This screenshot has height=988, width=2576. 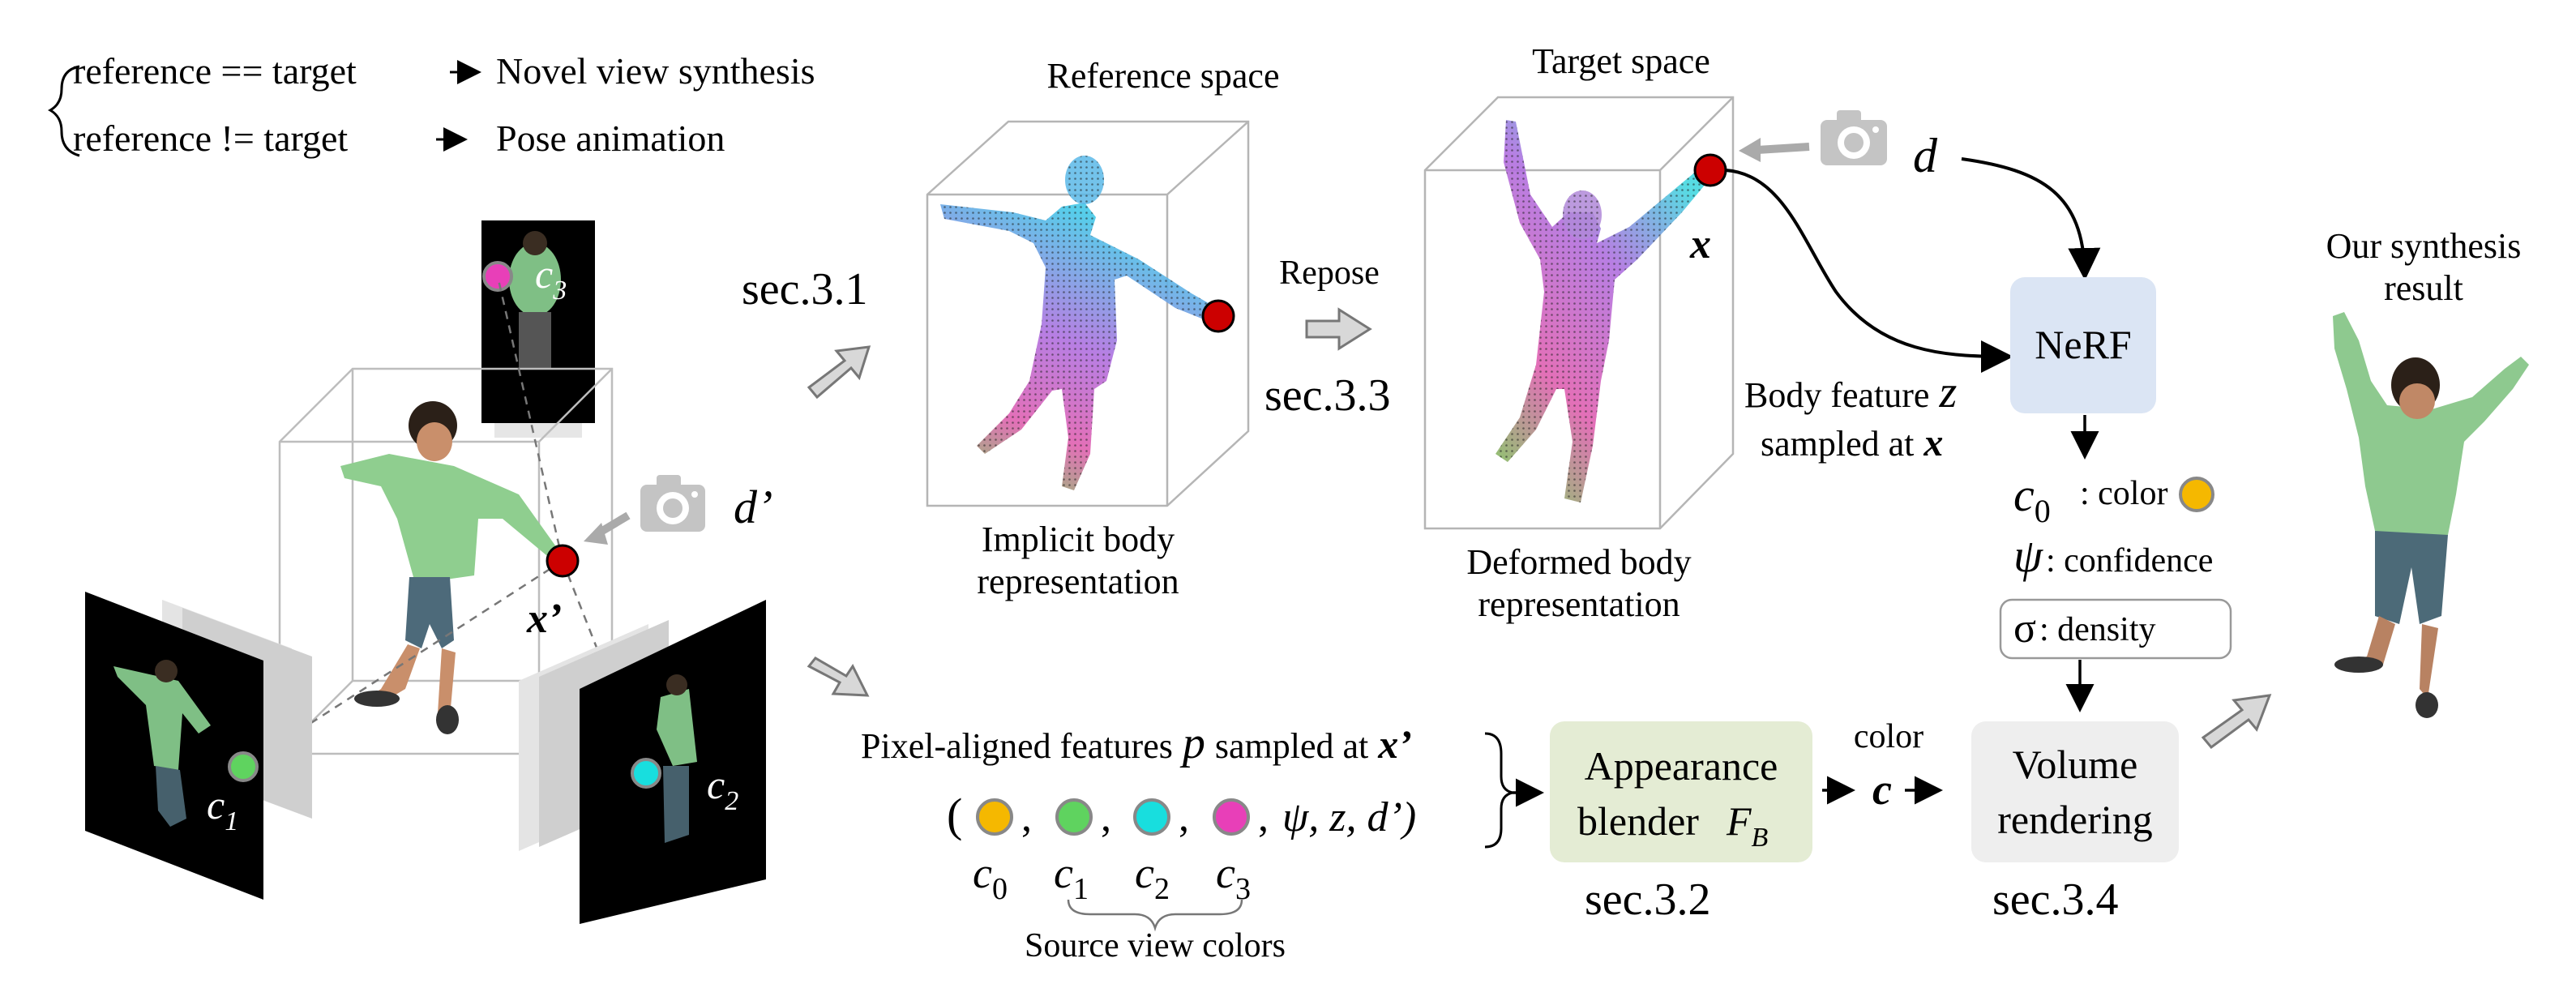 I want to click on repose-arrow, so click(x=1338, y=329).